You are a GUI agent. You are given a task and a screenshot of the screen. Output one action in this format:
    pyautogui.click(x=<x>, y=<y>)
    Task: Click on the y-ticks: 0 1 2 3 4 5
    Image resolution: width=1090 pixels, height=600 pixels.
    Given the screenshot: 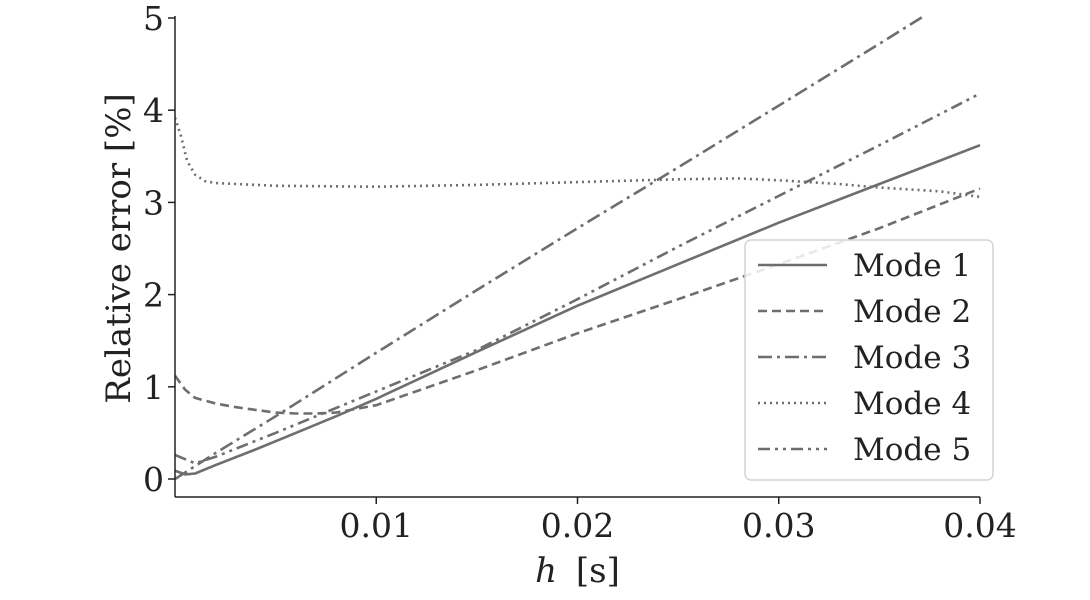 What is the action you would take?
    pyautogui.click(x=159, y=249)
    